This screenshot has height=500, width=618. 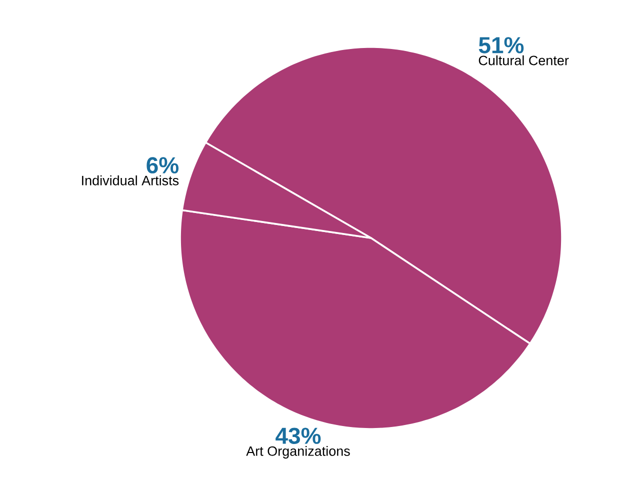 What do you see at coordinates (298, 452) in the screenshot?
I see `slice-label: Art Organizations` at bounding box center [298, 452].